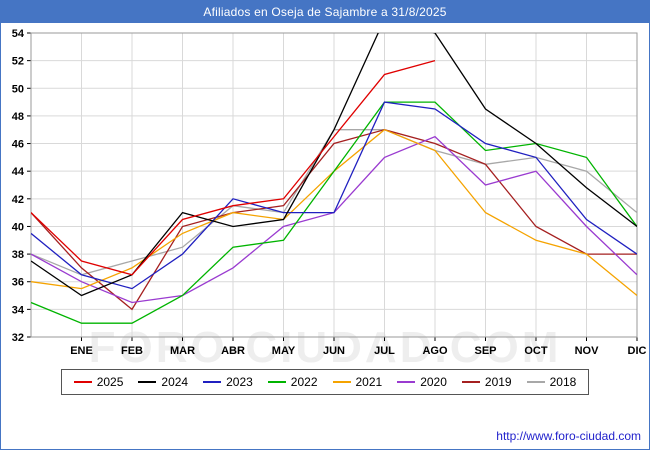 This screenshot has width=650, height=450. Describe the element at coordinates (637, 351) in the screenshot. I see `svg-text: DIC` at that location.